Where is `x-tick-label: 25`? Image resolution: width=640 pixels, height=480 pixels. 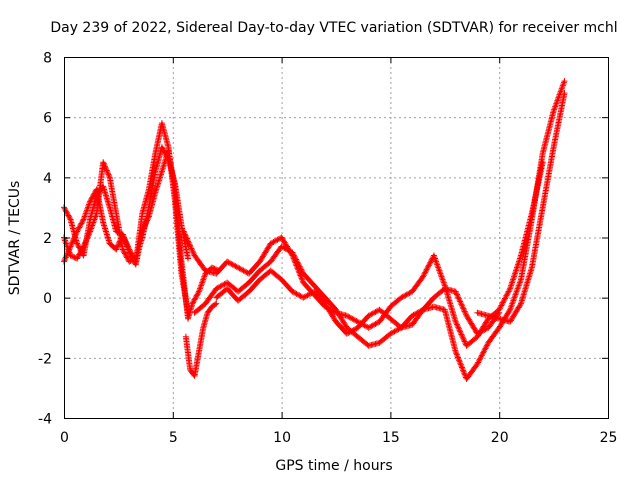
x-tick-label: 25 is located at coordinates (609, 438).